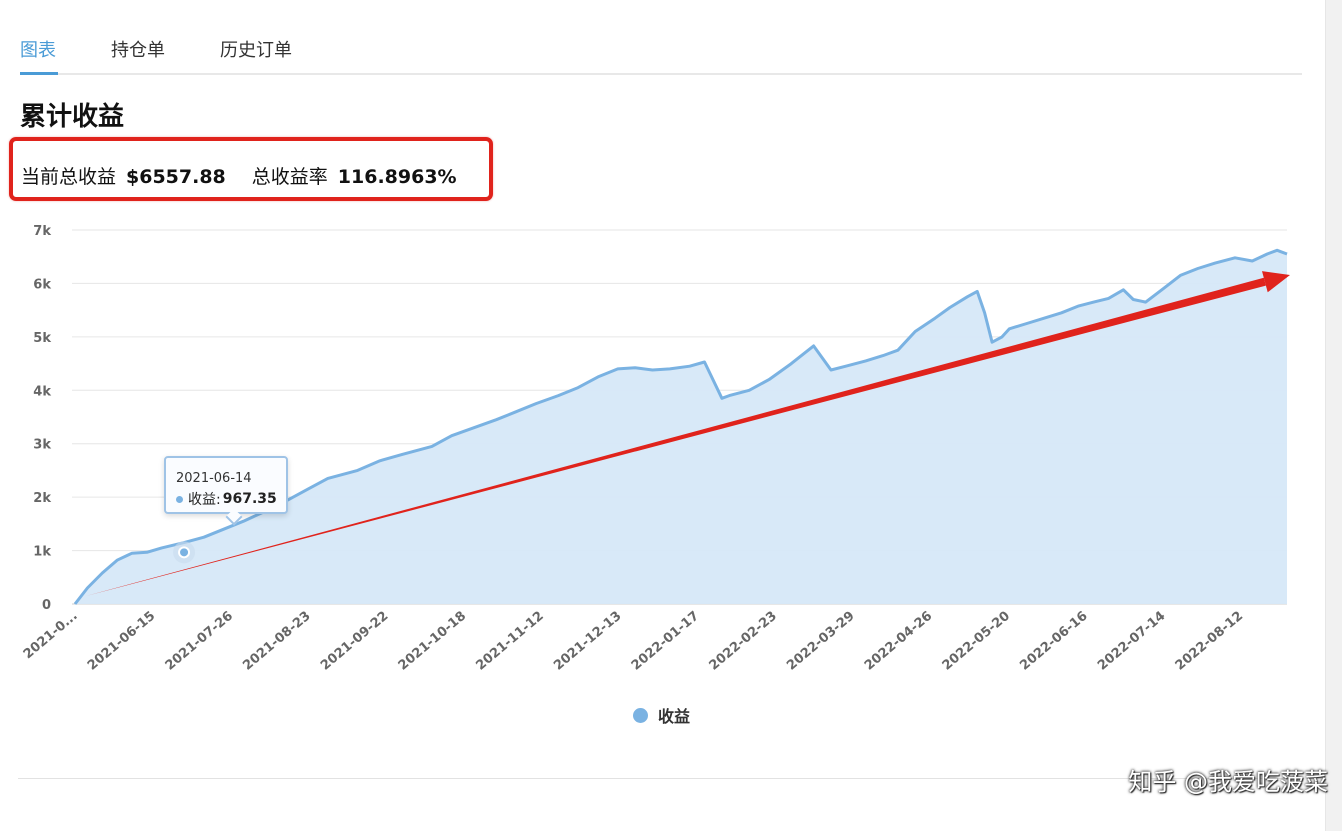 Image resolution: width=1342 pixels, height=831 pixels. Describe the element at coordinates (665, 641) in the screenshot. I see `x-tick-label: 2022-01-17` at that location.